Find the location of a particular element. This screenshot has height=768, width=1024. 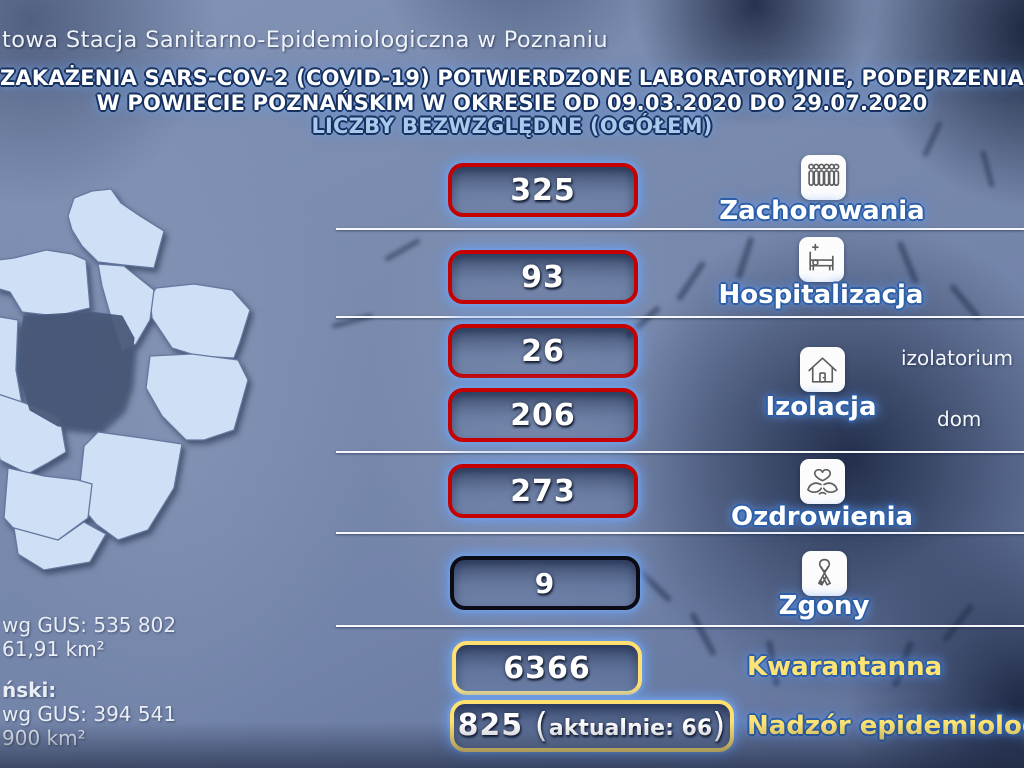

region-population-county: wg GUS: 394 541 is located at coordinates (89, 714).